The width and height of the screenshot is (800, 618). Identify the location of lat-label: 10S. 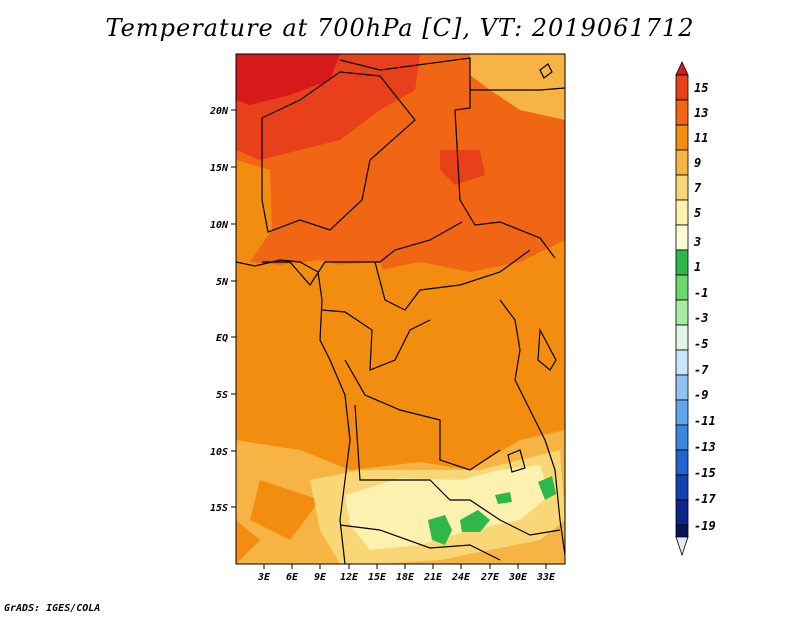
(219, 452).